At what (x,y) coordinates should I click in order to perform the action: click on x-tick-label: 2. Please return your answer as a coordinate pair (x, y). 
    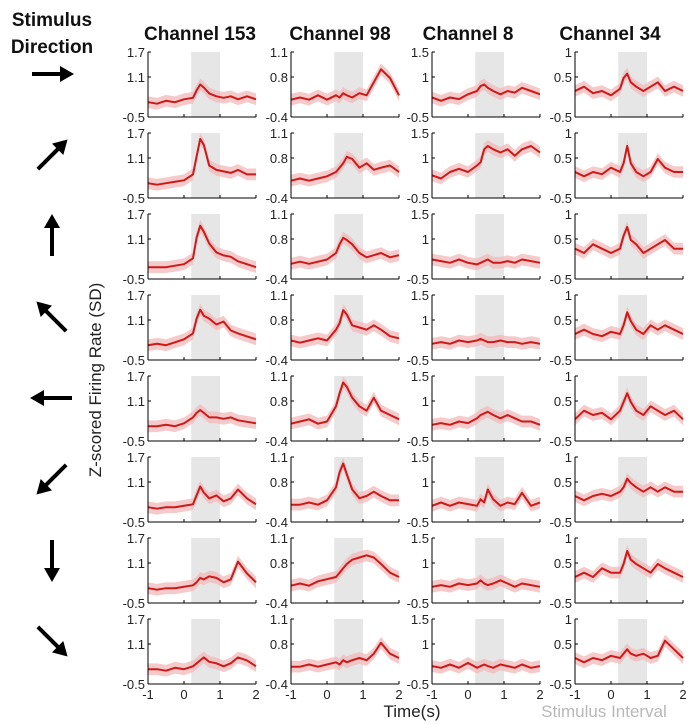
    Looking at the image, I should click on (398, 694).